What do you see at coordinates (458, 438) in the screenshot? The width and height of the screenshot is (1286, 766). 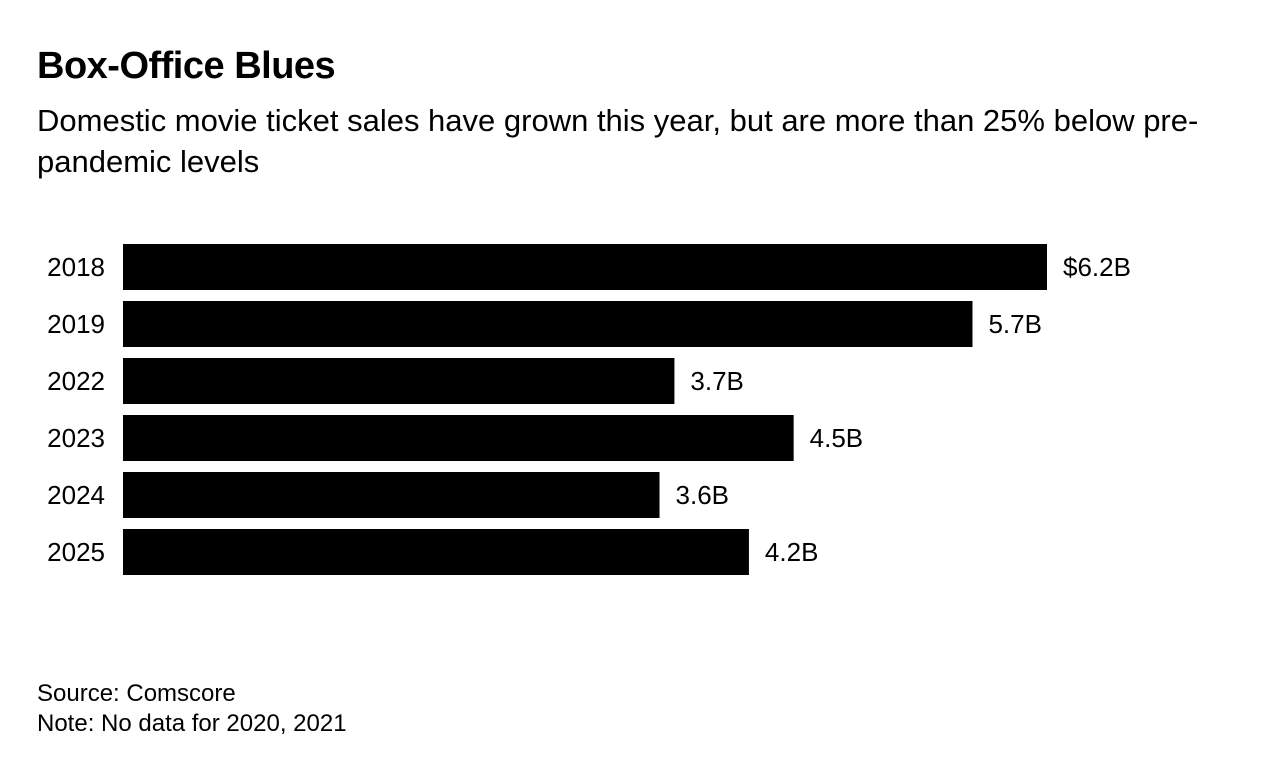 I see `bar-2023` at bounding box center [458, 438].